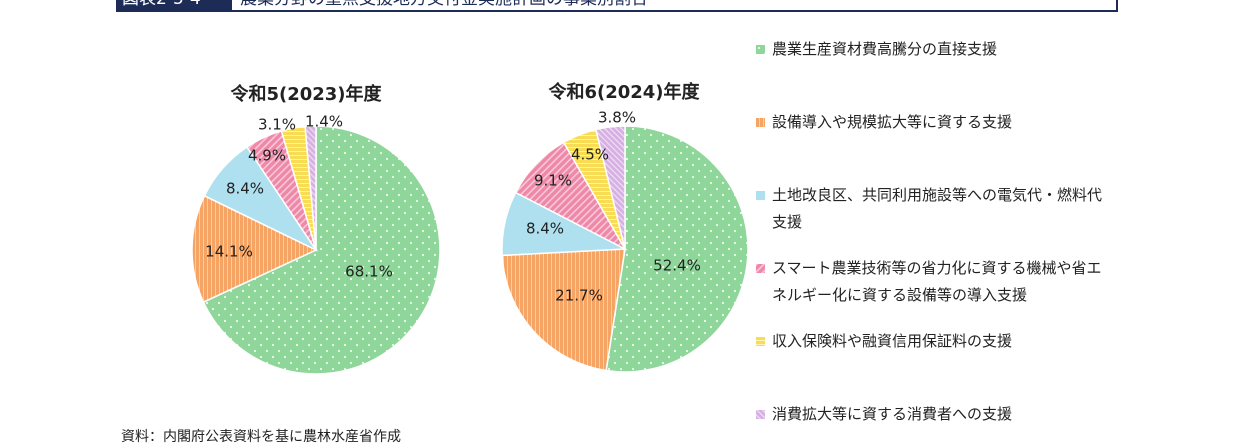  Describe the element at coordinates (324, 122) in the screenshot. I see `slice-label-2023-6: 1.4%` at that location.